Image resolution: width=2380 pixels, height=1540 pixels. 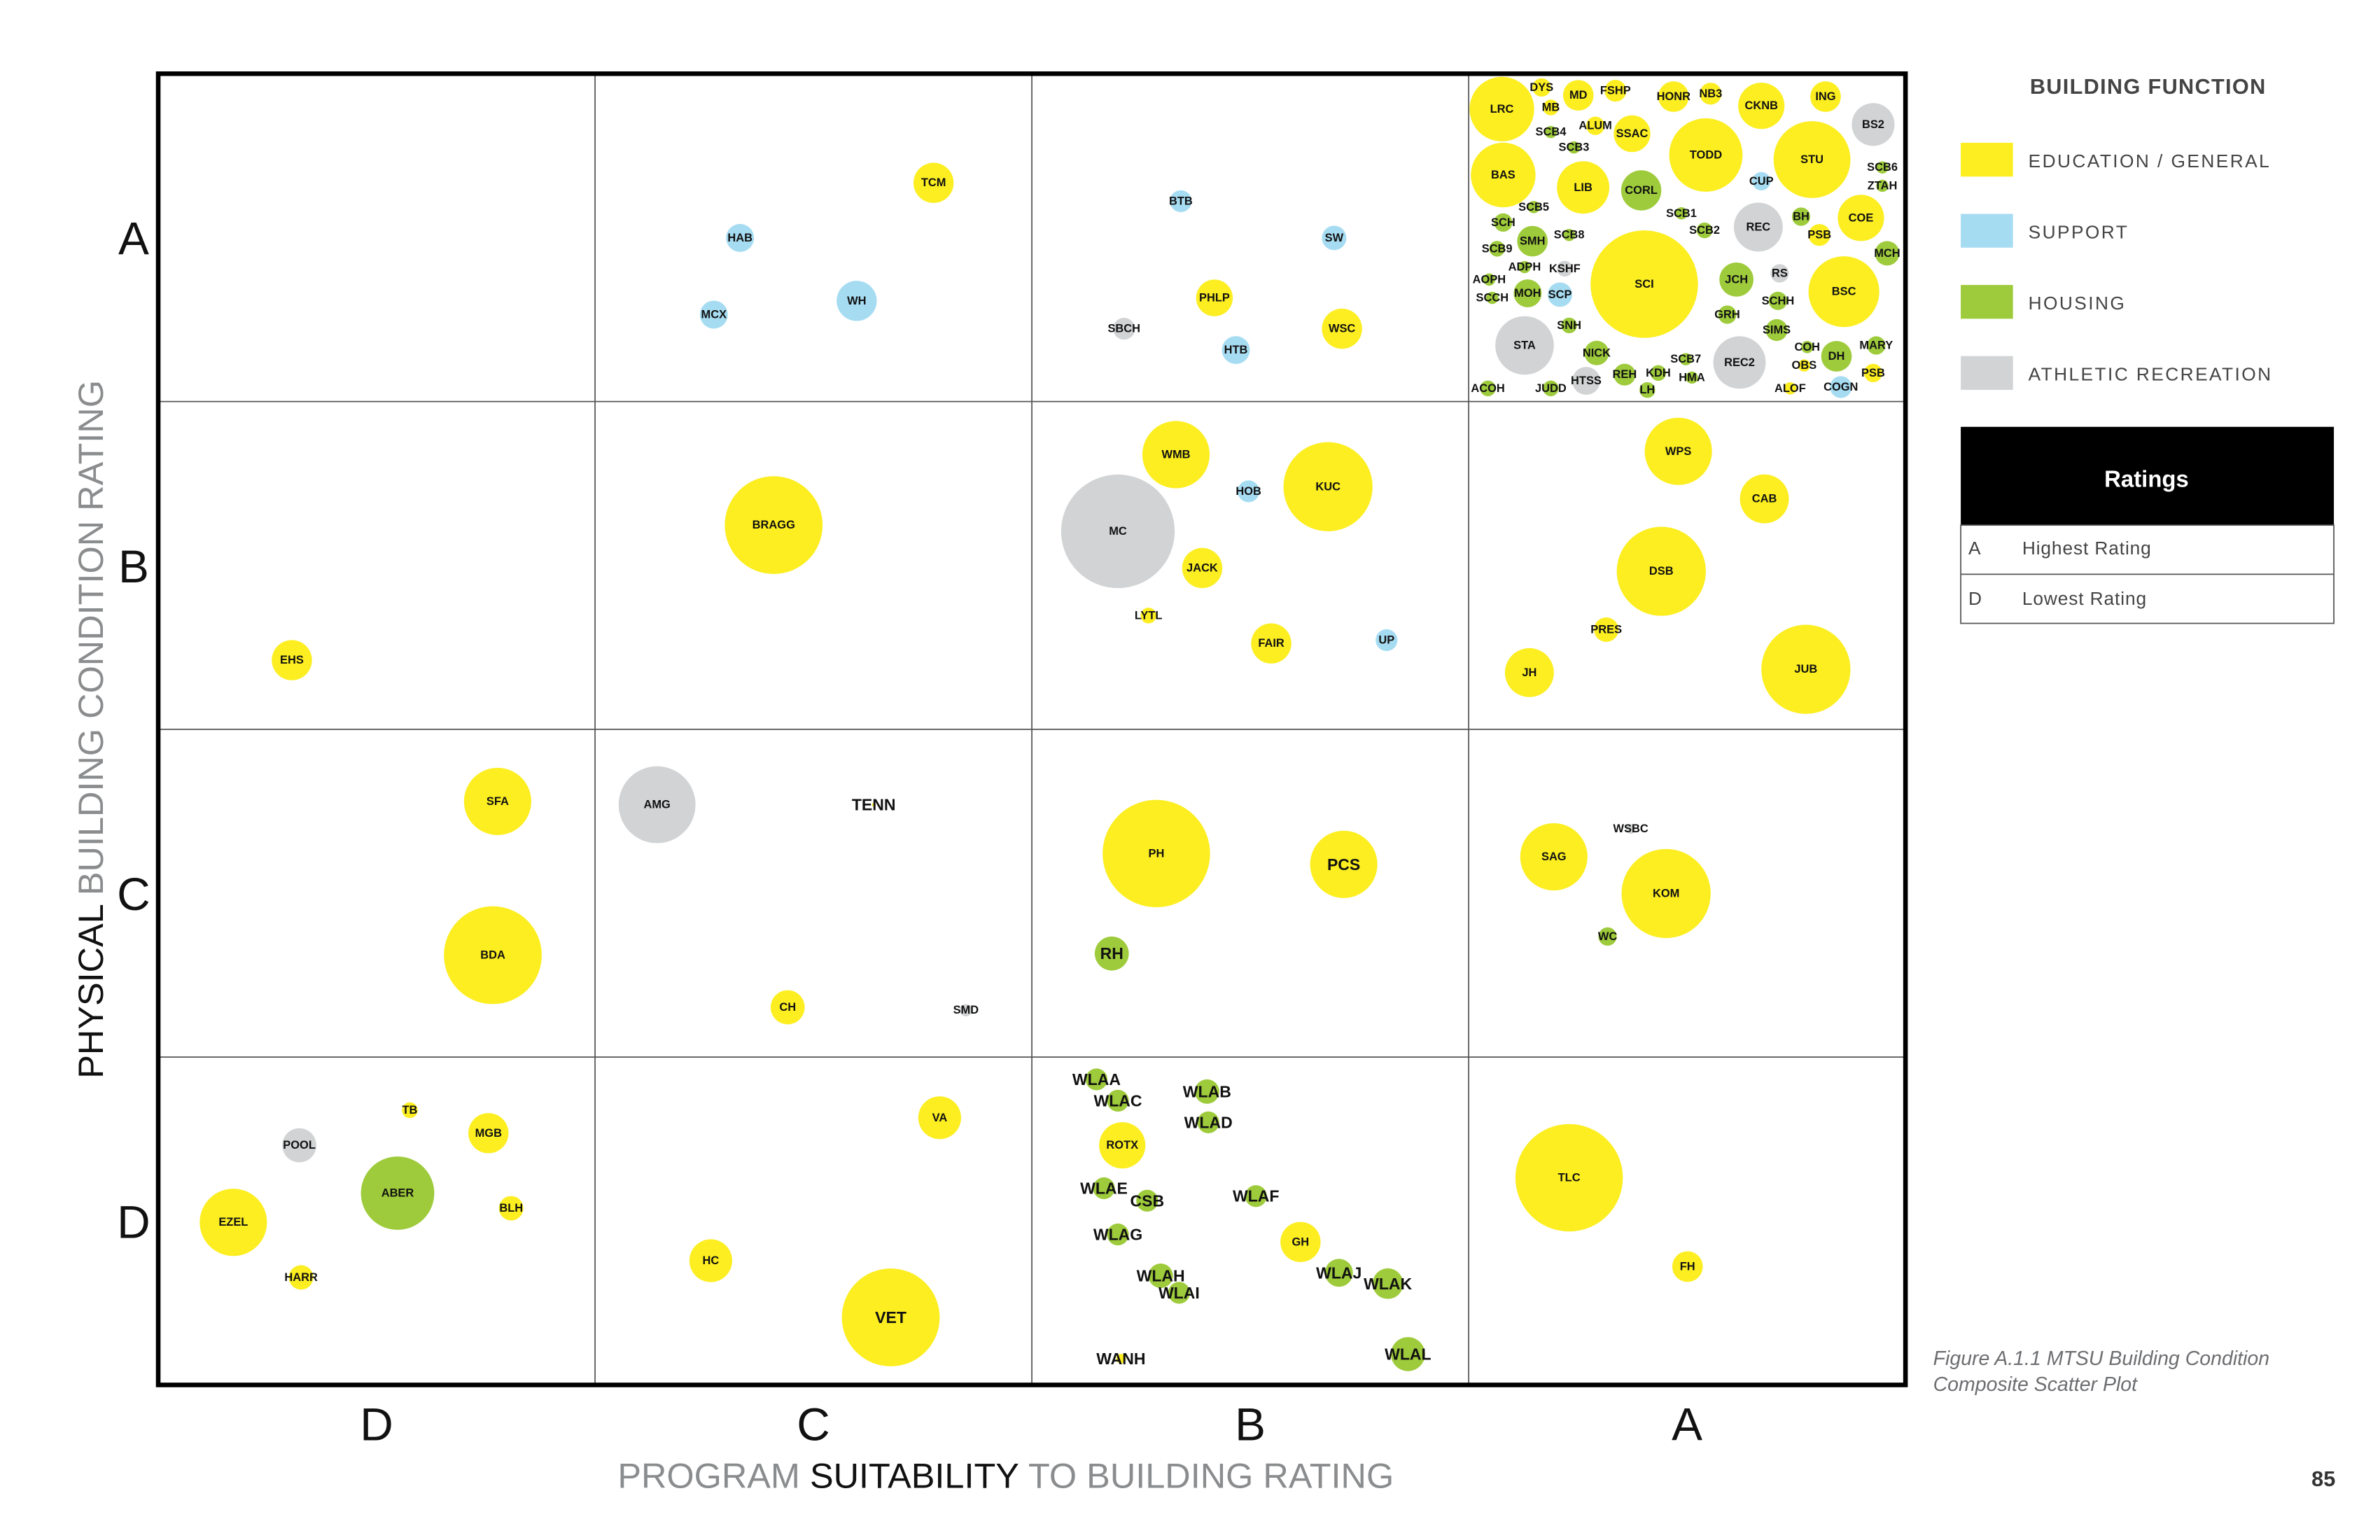 I want to click on x-axis-title-part: SUITABILITY, so click(x=914, y=1475).